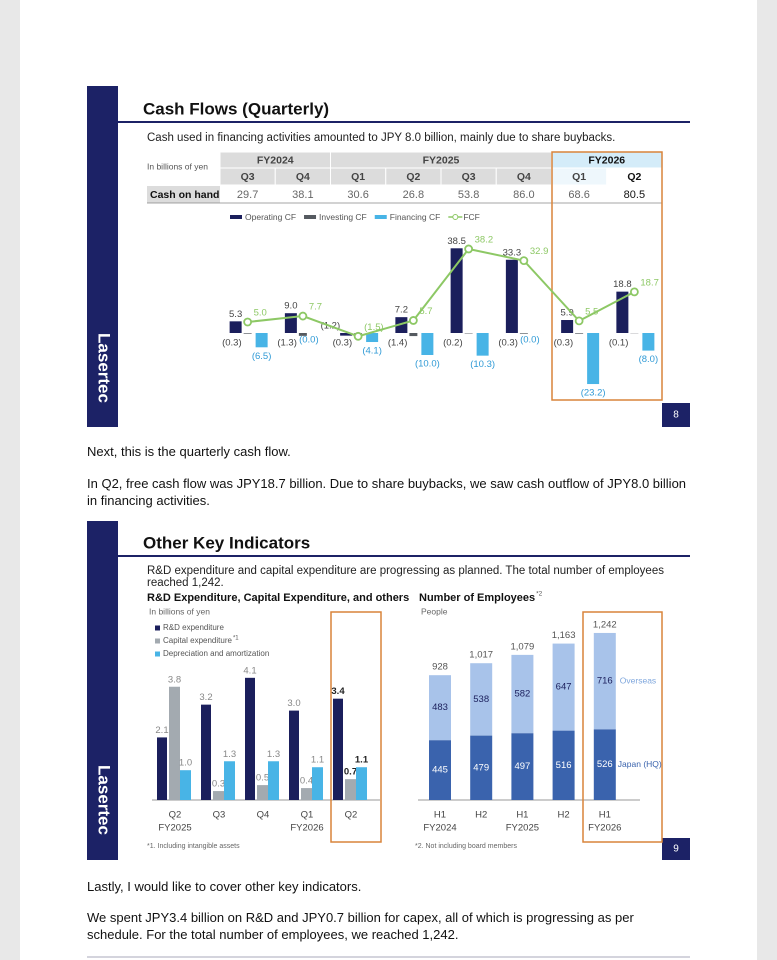 The height and width of the screenshot is (960, 777). What do you see at coordinates (236, 108) in the screenshot?
I see `slide-title: Cash Flows (Quarterly)` at bounding box center [236, 108].